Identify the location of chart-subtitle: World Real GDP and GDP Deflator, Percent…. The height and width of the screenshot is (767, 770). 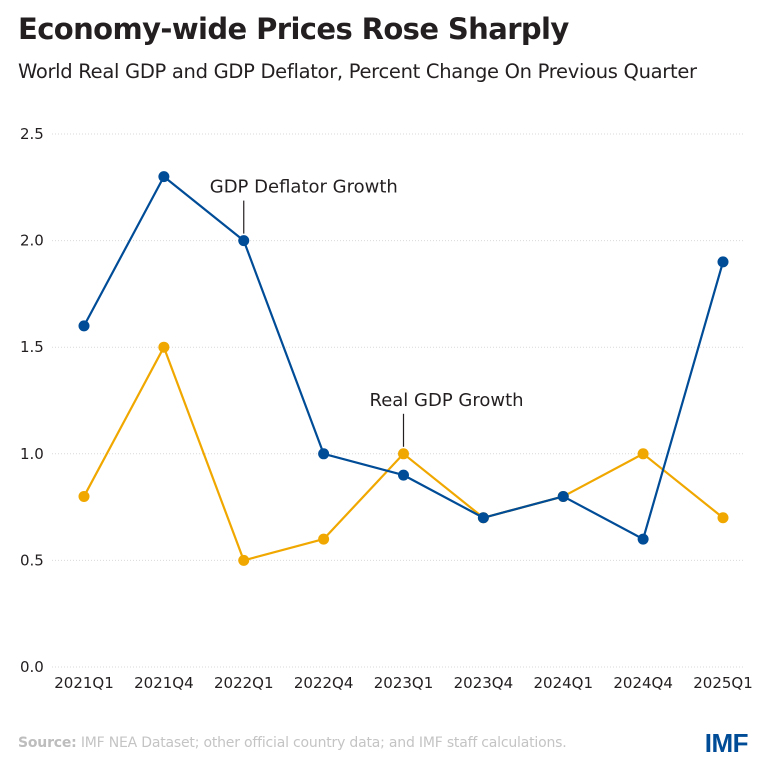
(357, 71).